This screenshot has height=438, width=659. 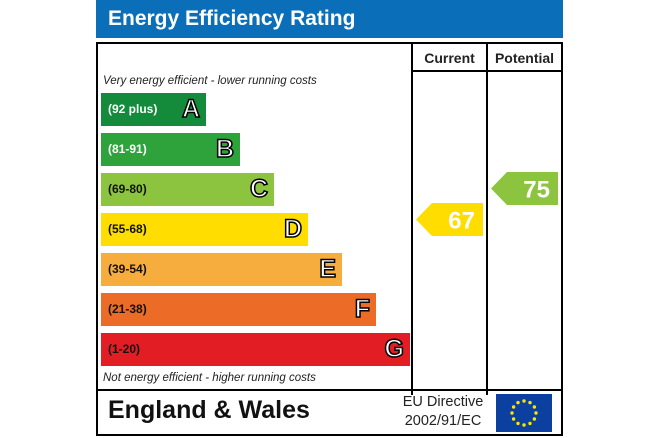 What do you see at coordinates (461, 220) in the screenshot?
I see `current-rating-arrow-value: 67` at bounding box center [461, 220].